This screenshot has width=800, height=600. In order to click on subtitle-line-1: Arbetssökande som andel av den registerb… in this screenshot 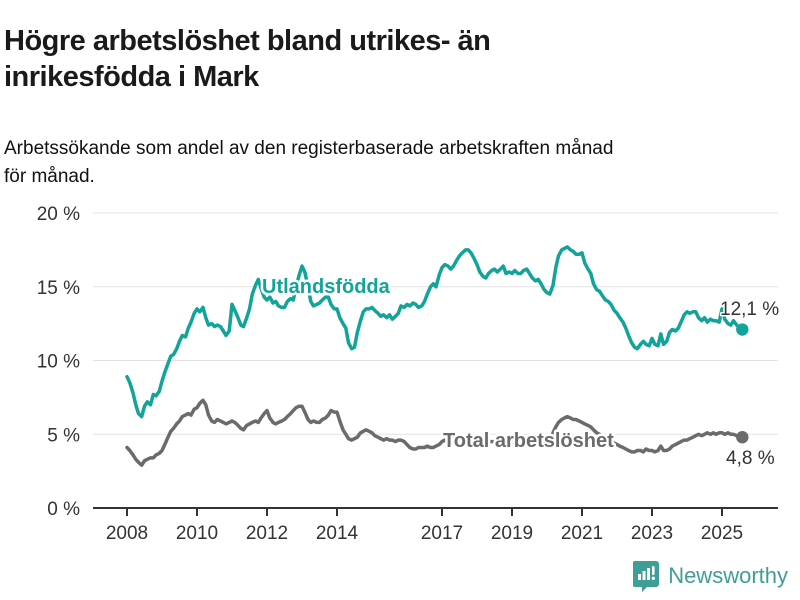, I will do `click(309, 148)`.